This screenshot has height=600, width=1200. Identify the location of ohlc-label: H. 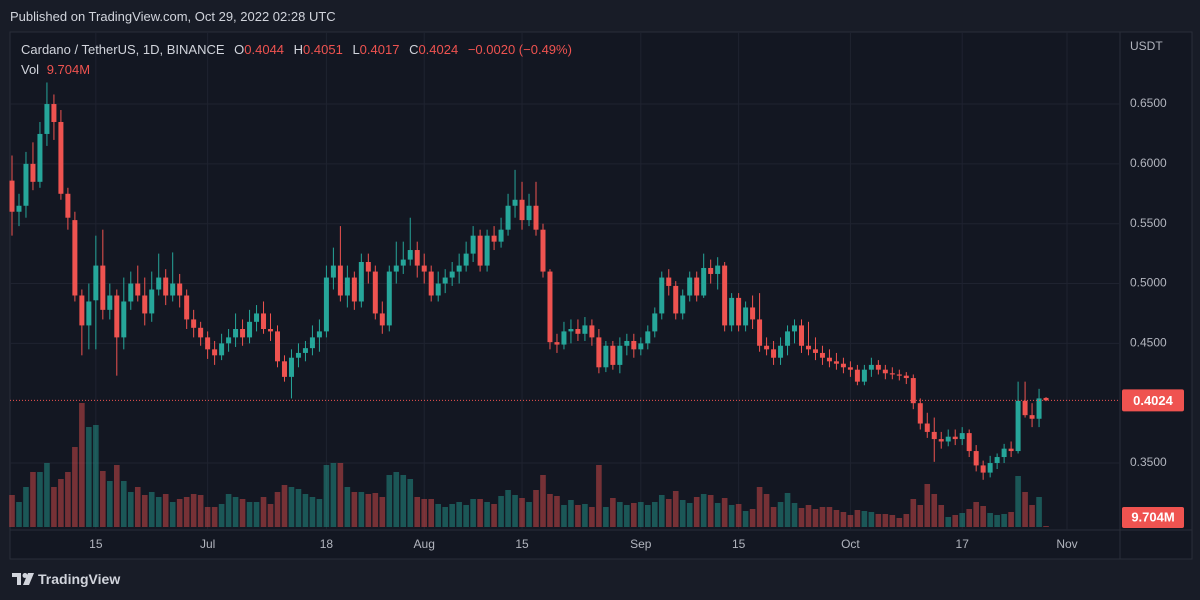
(298, 49).